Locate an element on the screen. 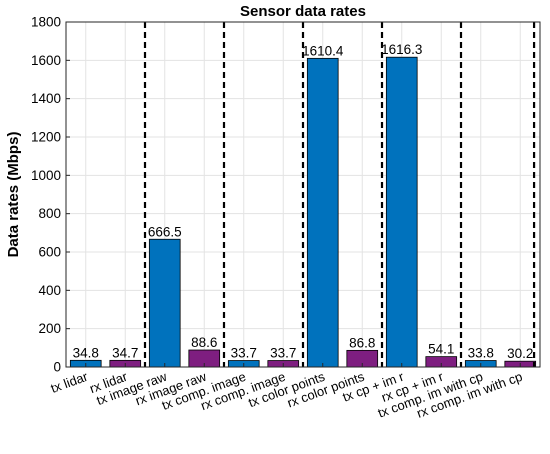 Image resolution: width=550 pixels, height=454 pixels. y-tick-label: 400 is located at coordinates (49, 290).